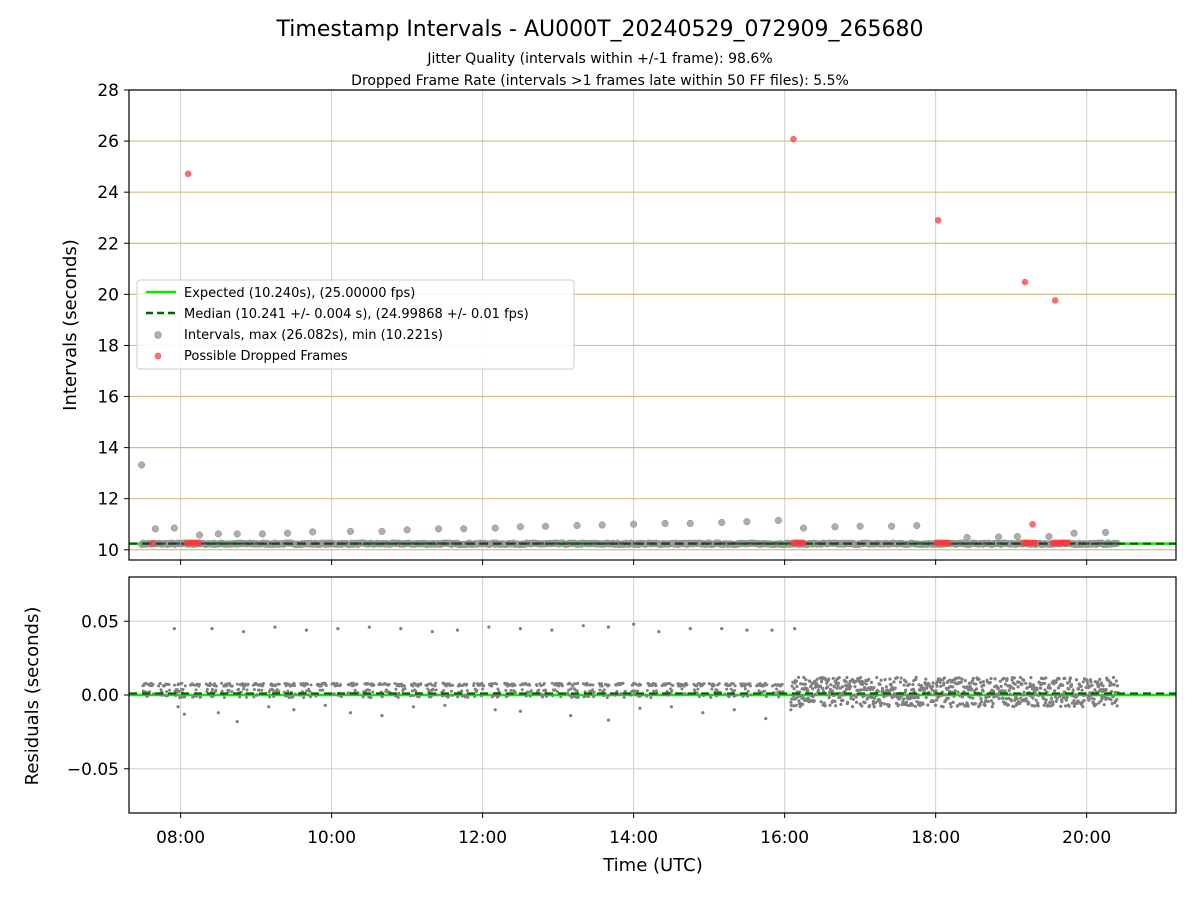  What do you see at coordinates (180, 838) in the screenshot?
I see `x-tick-label: 08:00` at bounding box center [180, 838].